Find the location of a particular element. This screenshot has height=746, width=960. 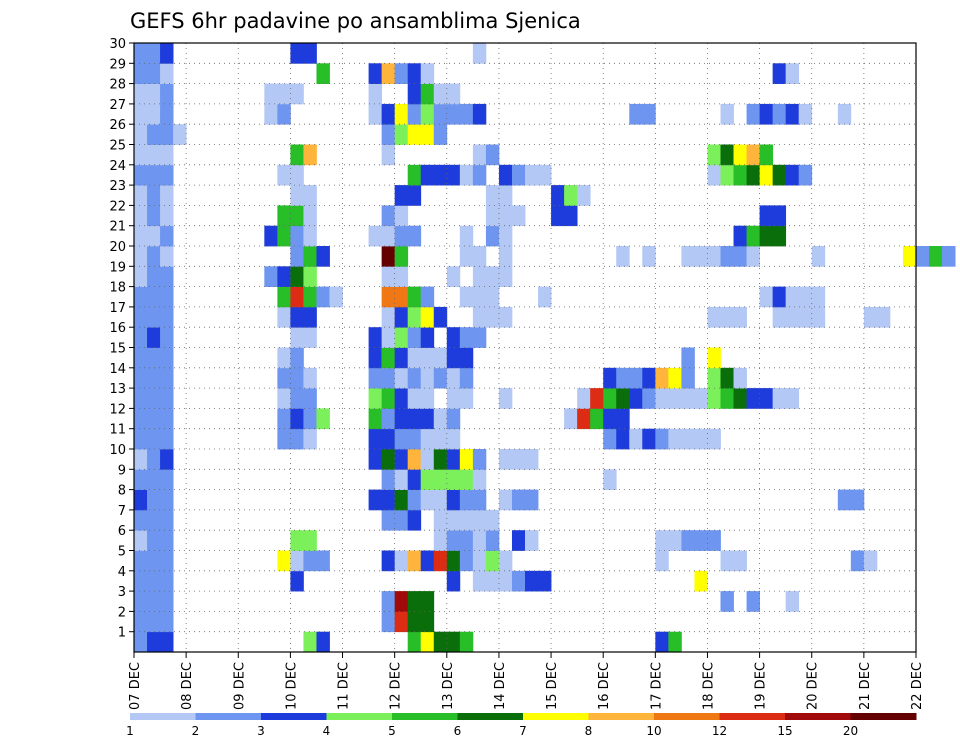

x-tick-label: 14 DEC is located at coordinates (500, 686).